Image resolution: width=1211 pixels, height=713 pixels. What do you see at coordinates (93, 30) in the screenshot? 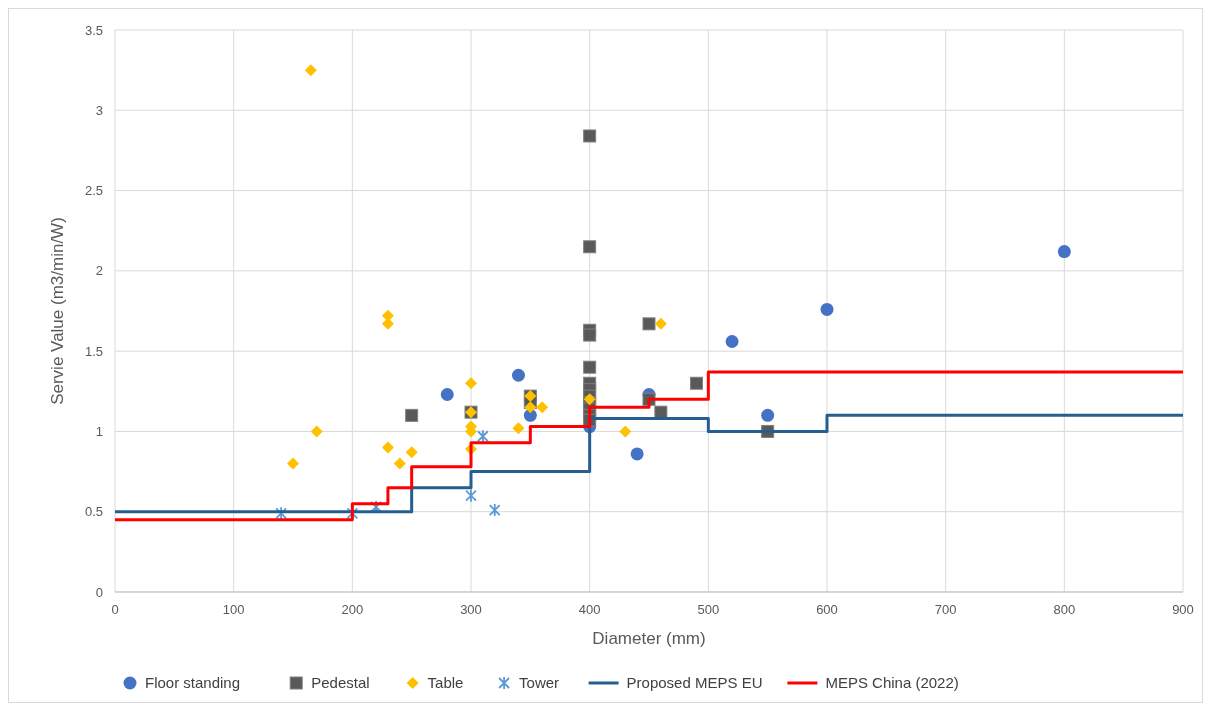
I see `y-tick-label: 3.5` at bounding box center [93, 30].